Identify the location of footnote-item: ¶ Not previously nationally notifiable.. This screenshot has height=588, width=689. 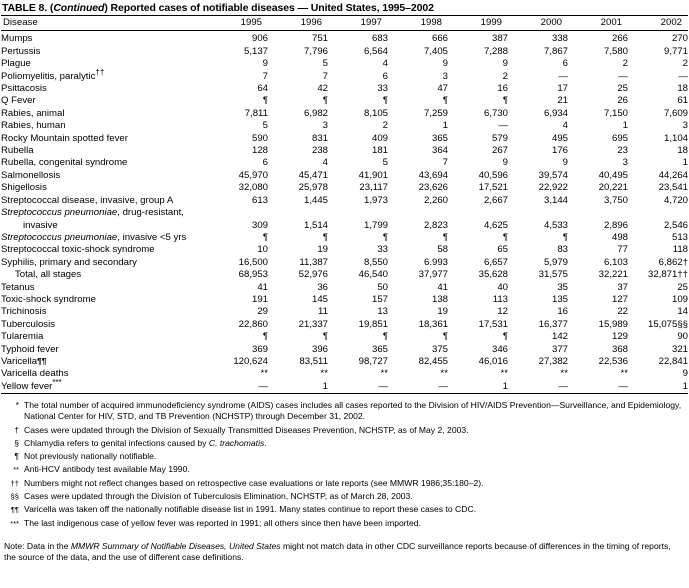
(346, 456).